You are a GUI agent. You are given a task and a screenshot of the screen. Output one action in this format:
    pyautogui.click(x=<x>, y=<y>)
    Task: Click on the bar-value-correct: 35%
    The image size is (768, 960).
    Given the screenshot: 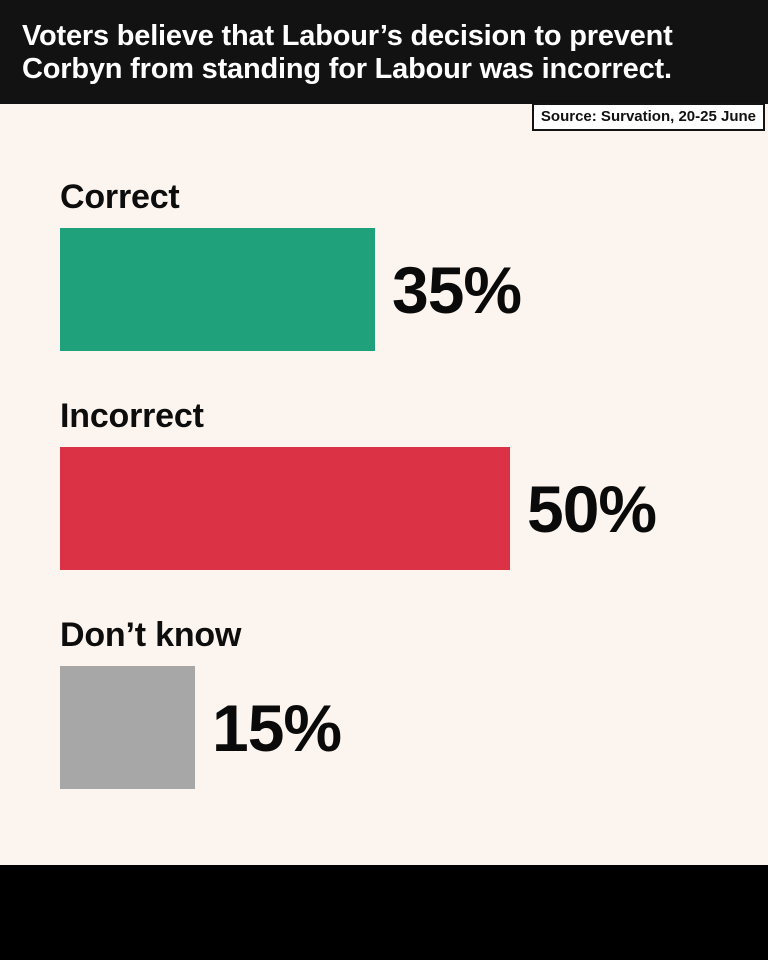 What is the action you would take?
    pyautogui.click(x=457, y=289)
    